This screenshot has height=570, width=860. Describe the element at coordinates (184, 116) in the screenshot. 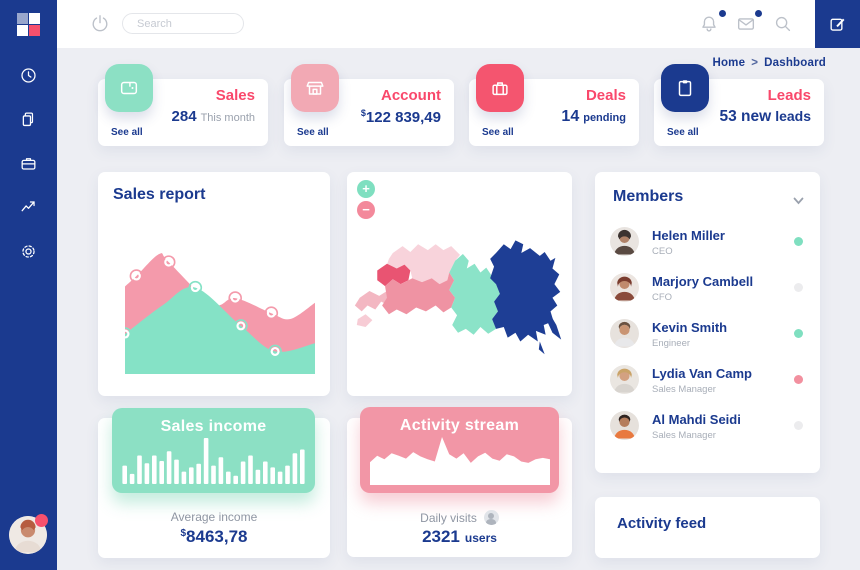

I see `stat-value: 284` at that location.